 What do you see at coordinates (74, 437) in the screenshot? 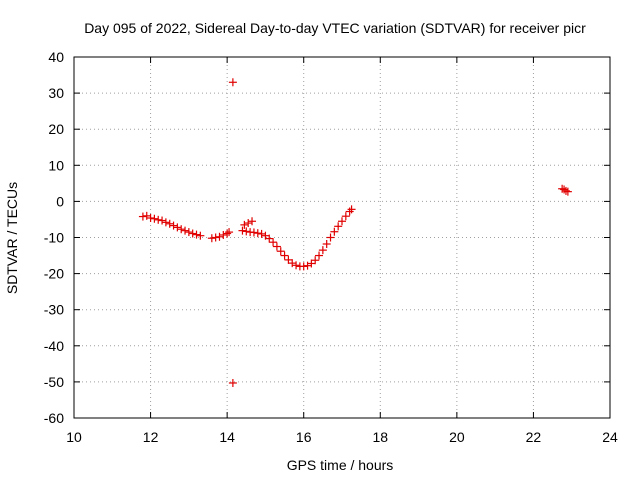
I see `x-tick-label: 10` at bounding box center [74, 437].